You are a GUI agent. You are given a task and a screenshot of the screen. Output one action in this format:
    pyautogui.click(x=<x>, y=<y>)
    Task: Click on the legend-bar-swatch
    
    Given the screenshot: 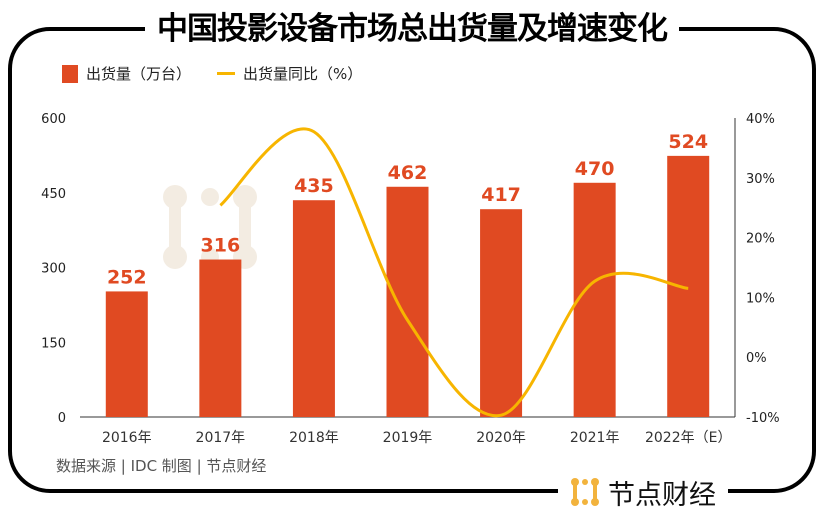 What is the action you would take?
    pyautogui.click(x=70, y=73)
    